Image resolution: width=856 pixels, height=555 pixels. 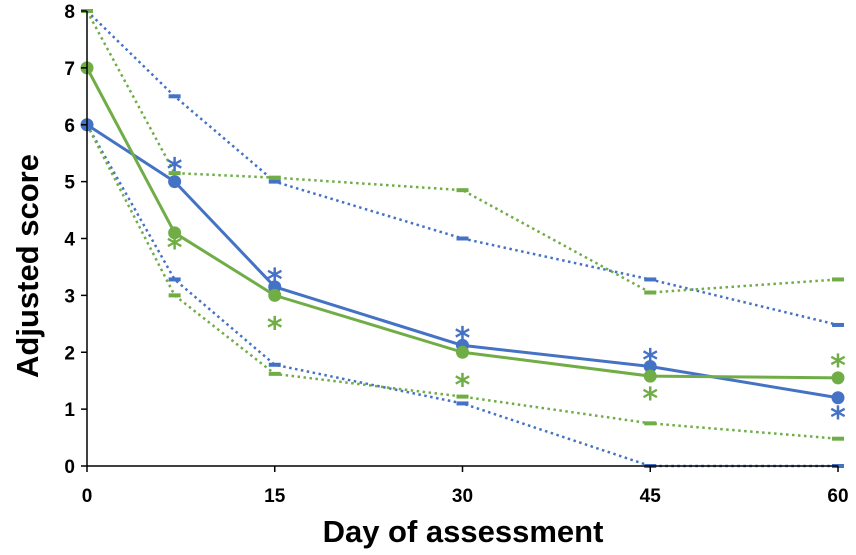 I want to click on x-axis-title: Day of assessment, so click(x=463, y=531).